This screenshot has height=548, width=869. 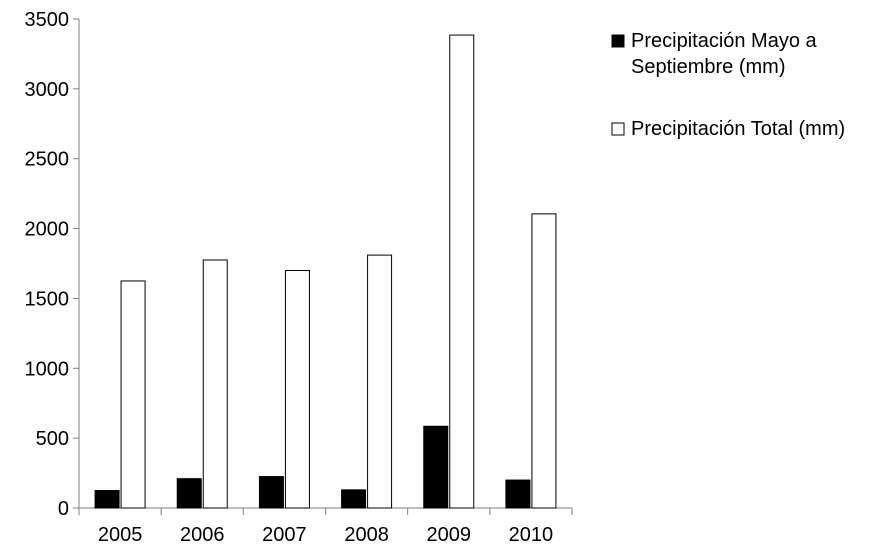 What do you see at coordinates (120, 535) in the screenshot?
I see `x-tick-label: 2005` at bounding box center [120, 535].